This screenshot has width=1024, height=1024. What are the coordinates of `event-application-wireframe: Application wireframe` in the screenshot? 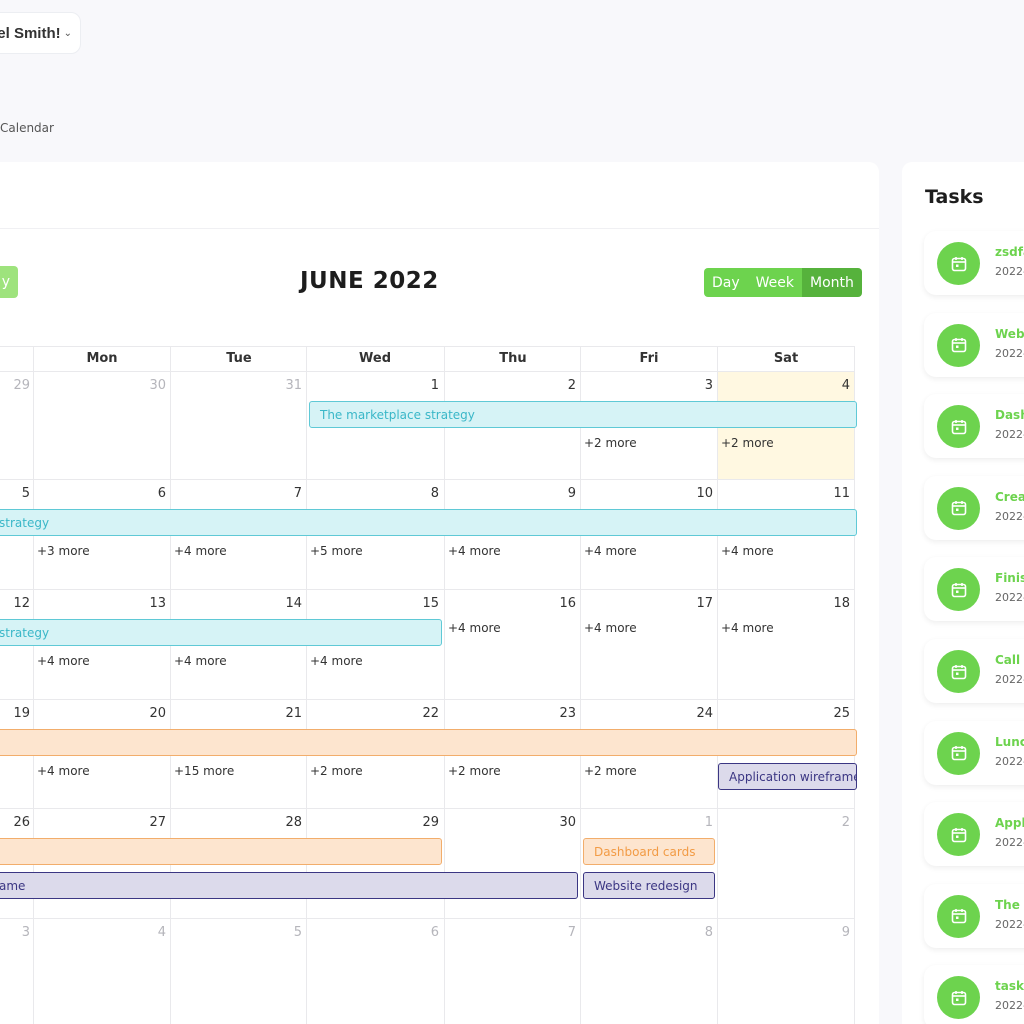 It's located at (787, 776).